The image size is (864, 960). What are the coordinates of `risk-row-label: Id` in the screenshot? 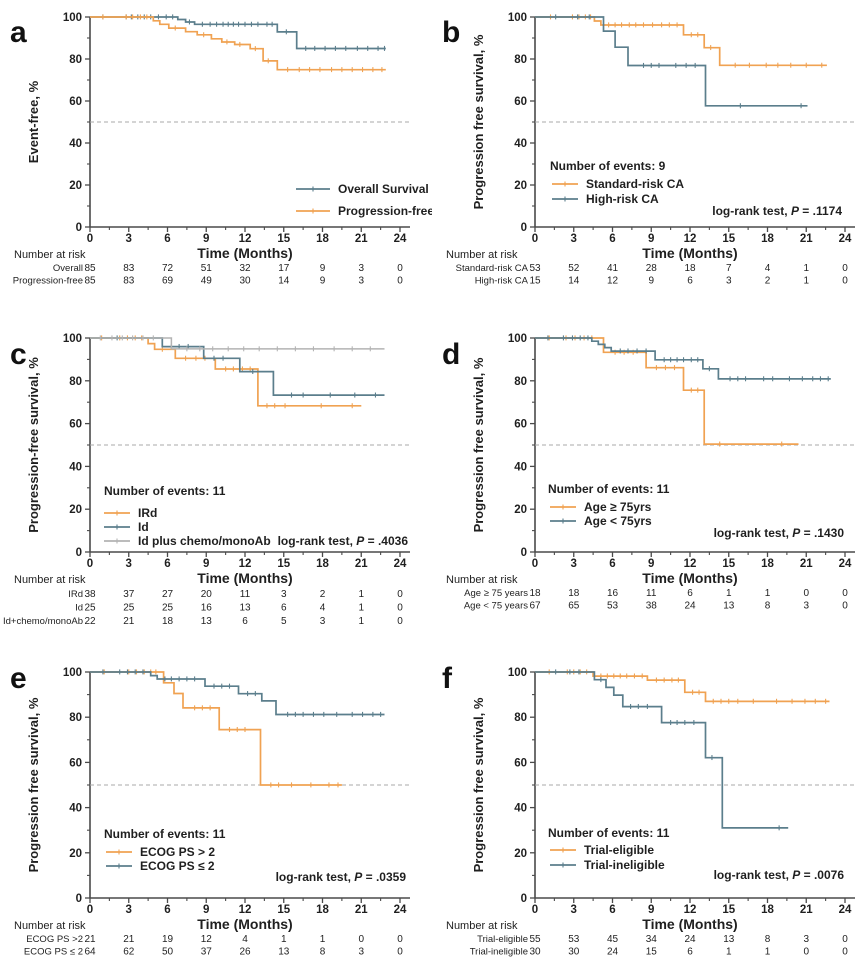 It's located at (79, 608).